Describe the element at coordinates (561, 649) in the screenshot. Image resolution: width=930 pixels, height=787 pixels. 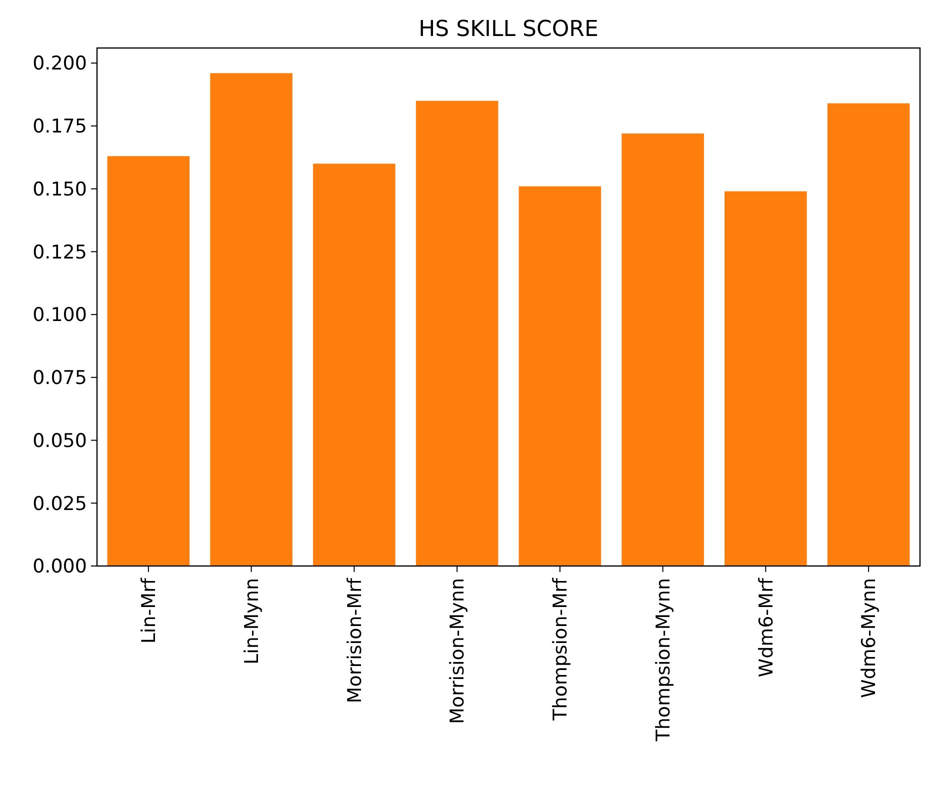
I see `x-tick-label: Thompsion-Mrf` at that location.